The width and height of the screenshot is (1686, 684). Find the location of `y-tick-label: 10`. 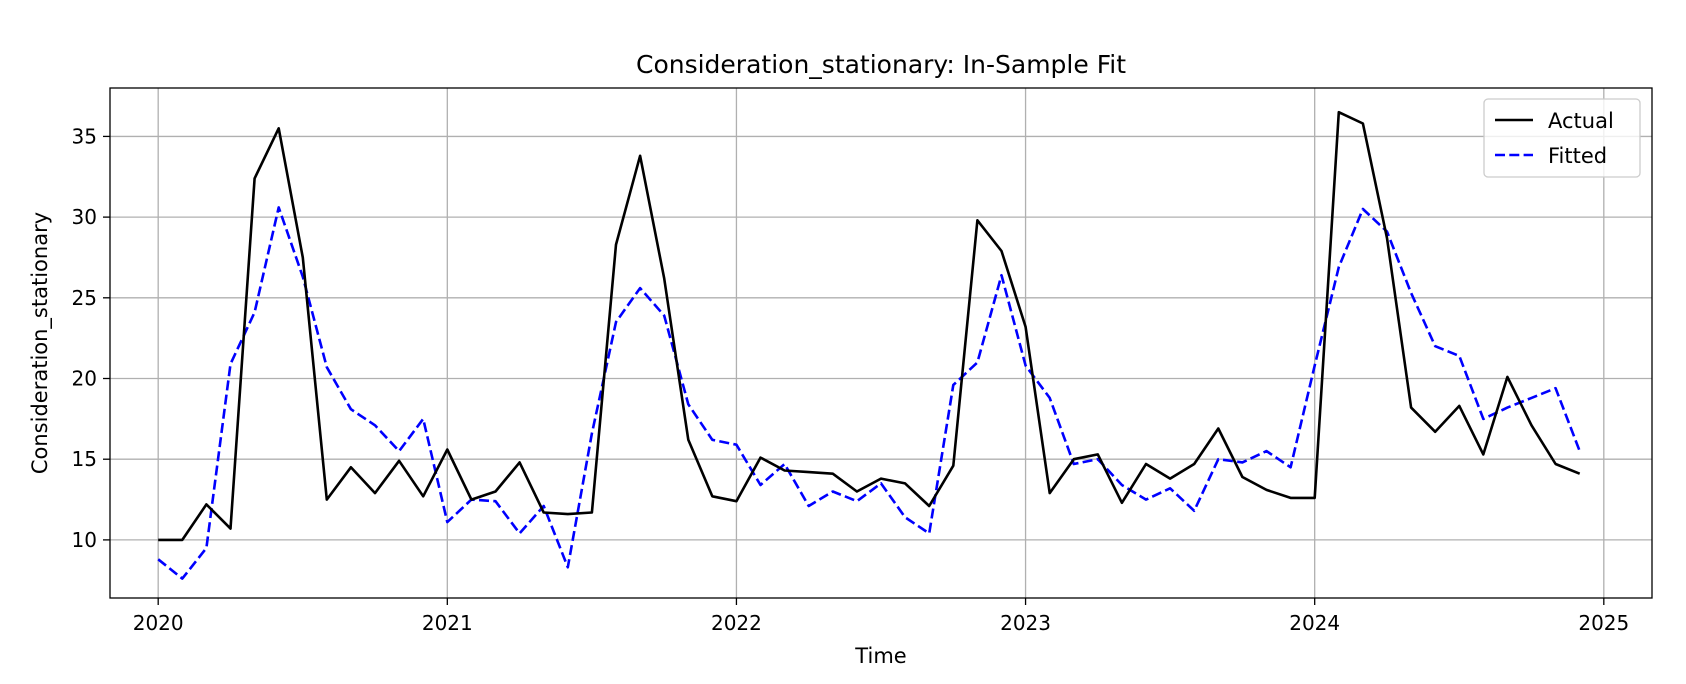

y-tick-label: 10 is located at coordinates (84, 540).